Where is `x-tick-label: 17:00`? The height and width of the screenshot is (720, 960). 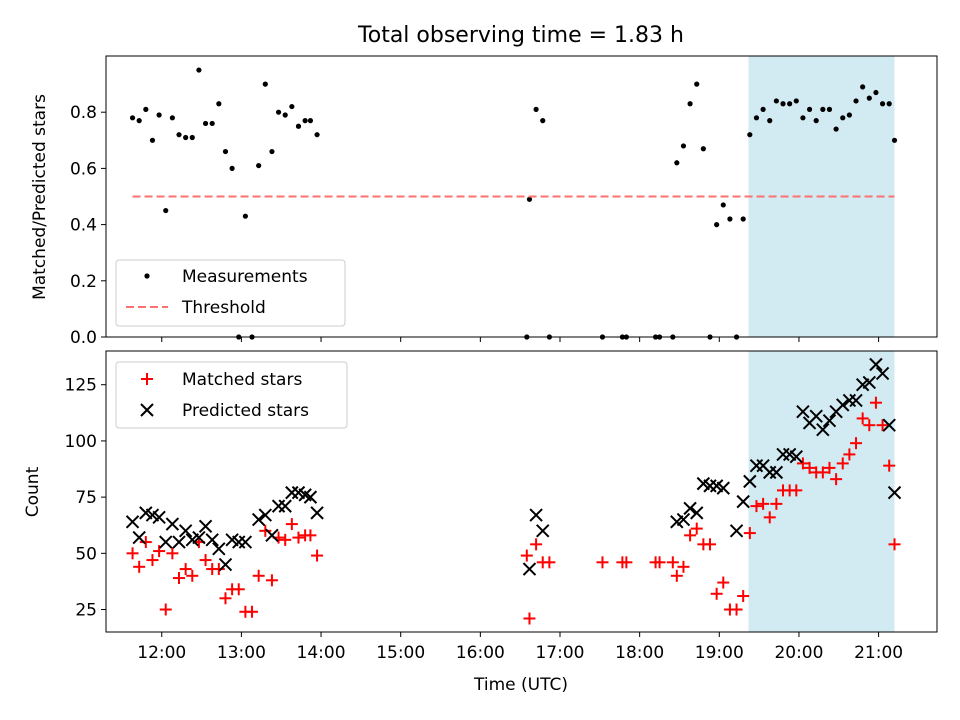
x-tick-label: 17:00 is located at coordinates (559, 653).